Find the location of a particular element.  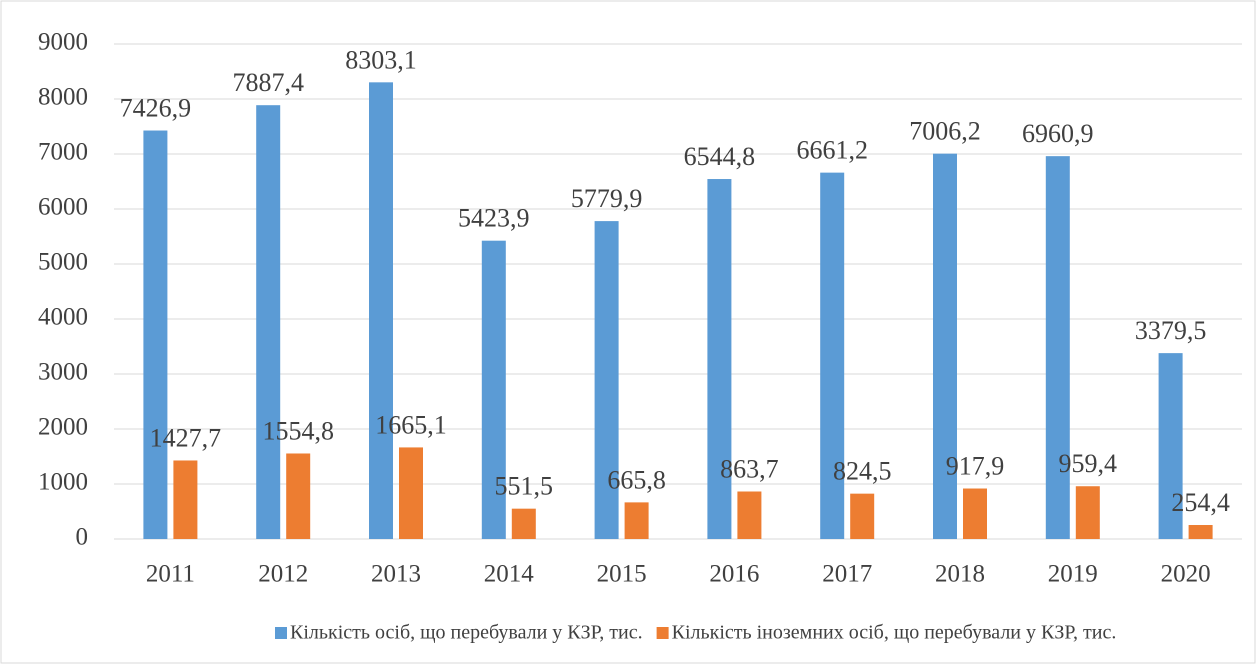

value-label: 6544,8 is located at coordinates (720, 156).